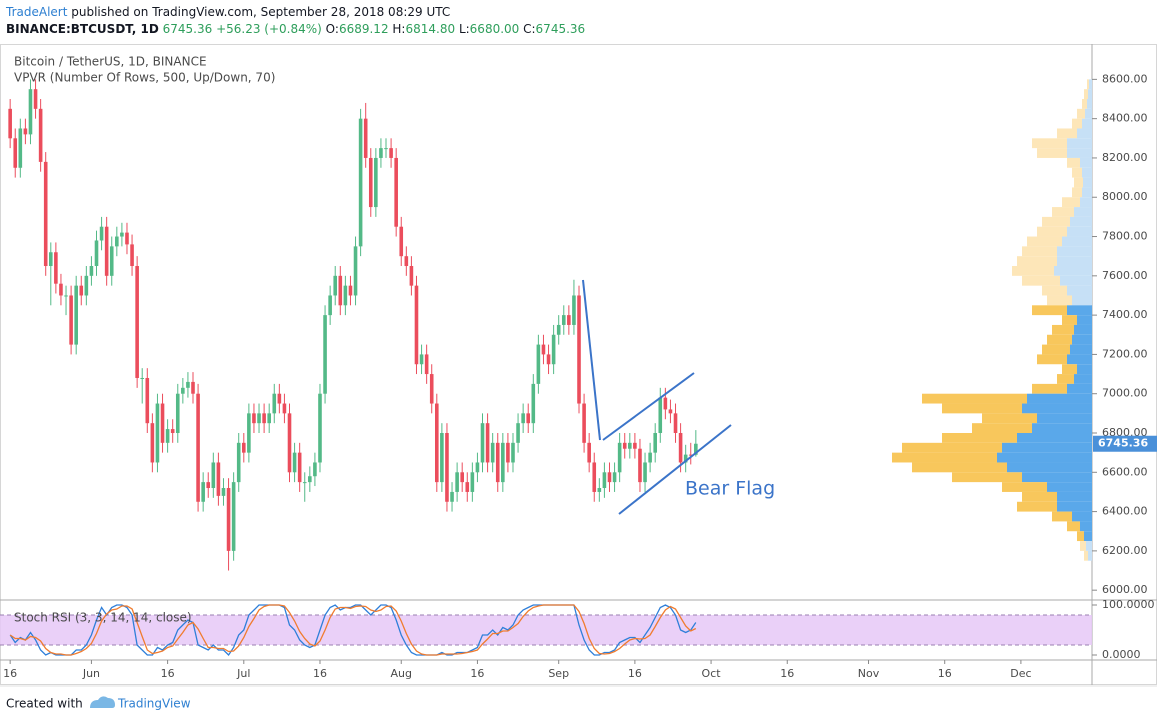 This screenshot has width=1157, height=721. What do you see at coordinates (110, 62) in the screenshot?
I see `chart-title: Bitcoin / TetherUS, 1D, BINANCE` at bounding box center [110, 62].